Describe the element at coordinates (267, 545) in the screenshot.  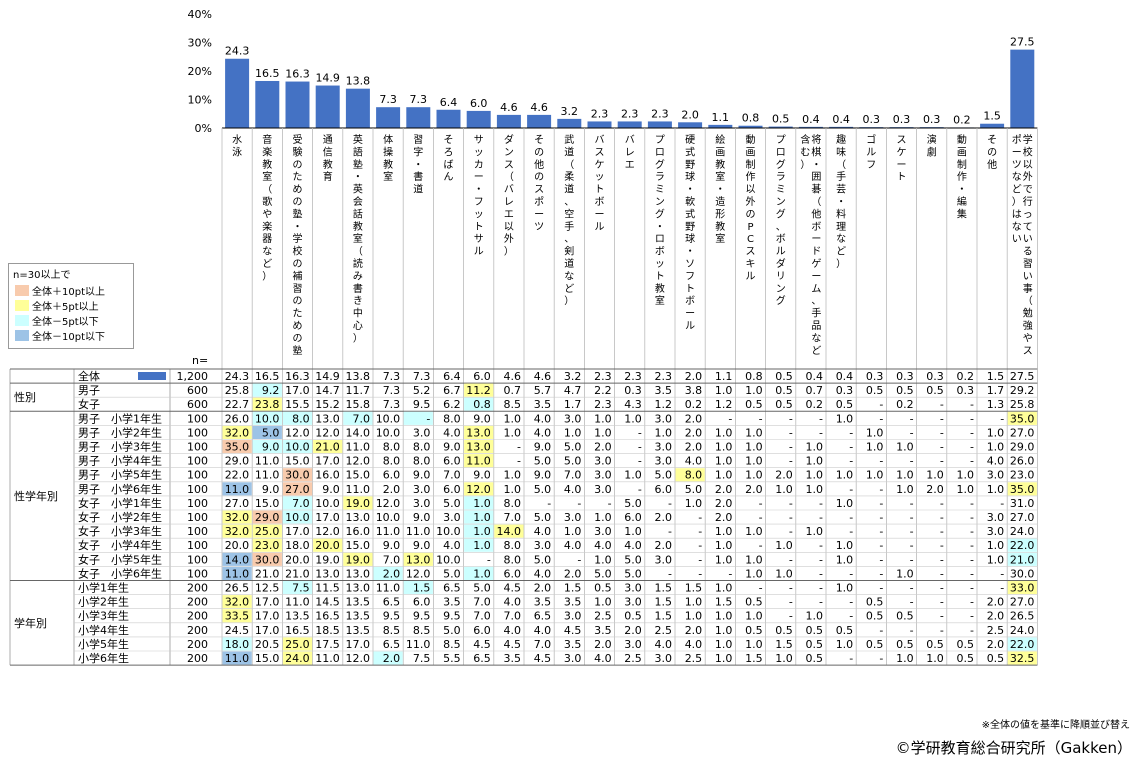
I see `table-cell: 23.0` at that location.